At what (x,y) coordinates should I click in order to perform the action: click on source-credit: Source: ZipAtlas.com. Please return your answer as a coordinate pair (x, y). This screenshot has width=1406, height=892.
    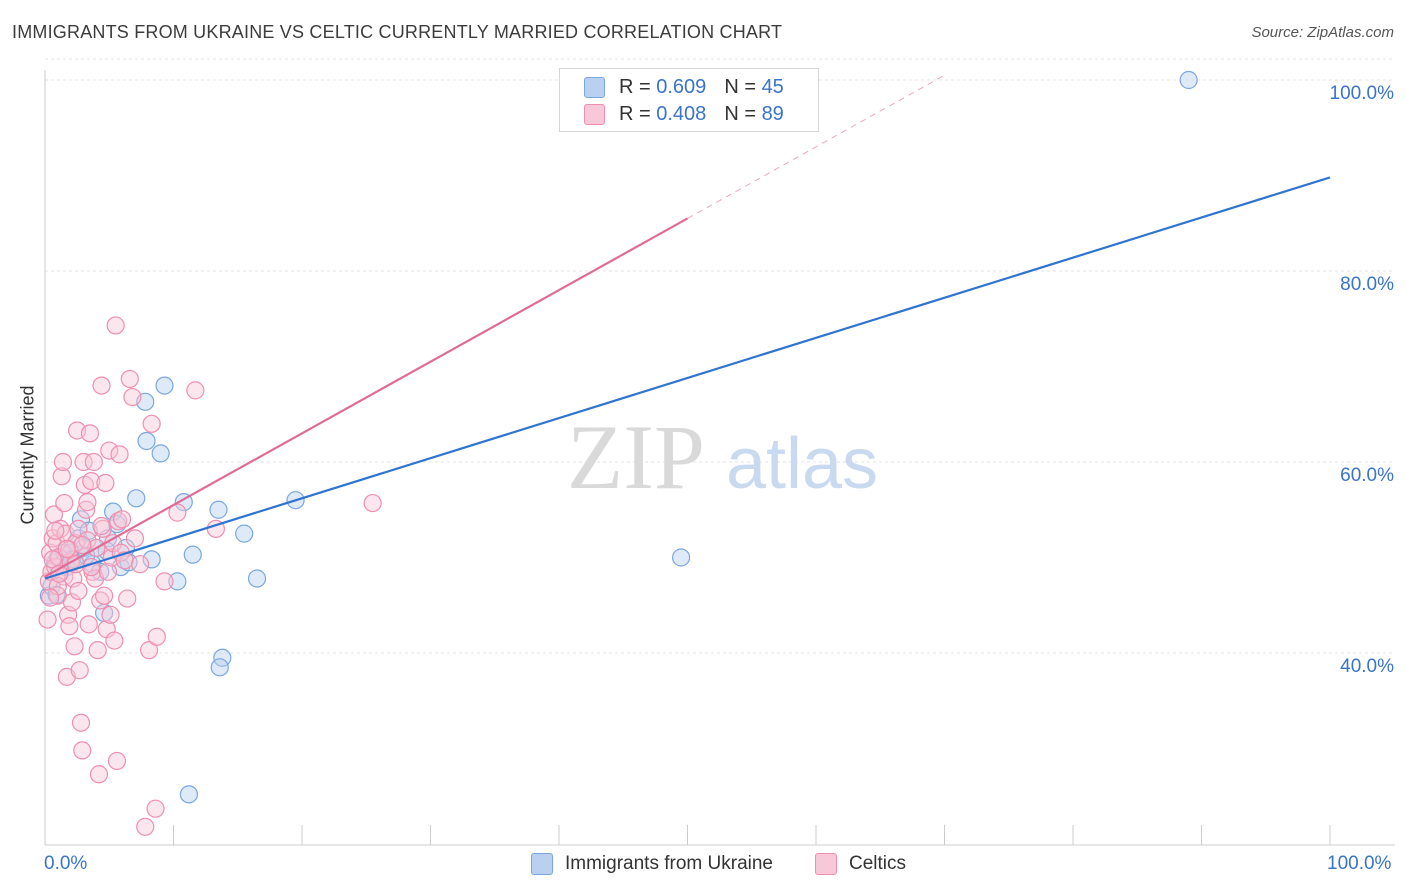
    Looking at the image, I should click on (1322, 32).